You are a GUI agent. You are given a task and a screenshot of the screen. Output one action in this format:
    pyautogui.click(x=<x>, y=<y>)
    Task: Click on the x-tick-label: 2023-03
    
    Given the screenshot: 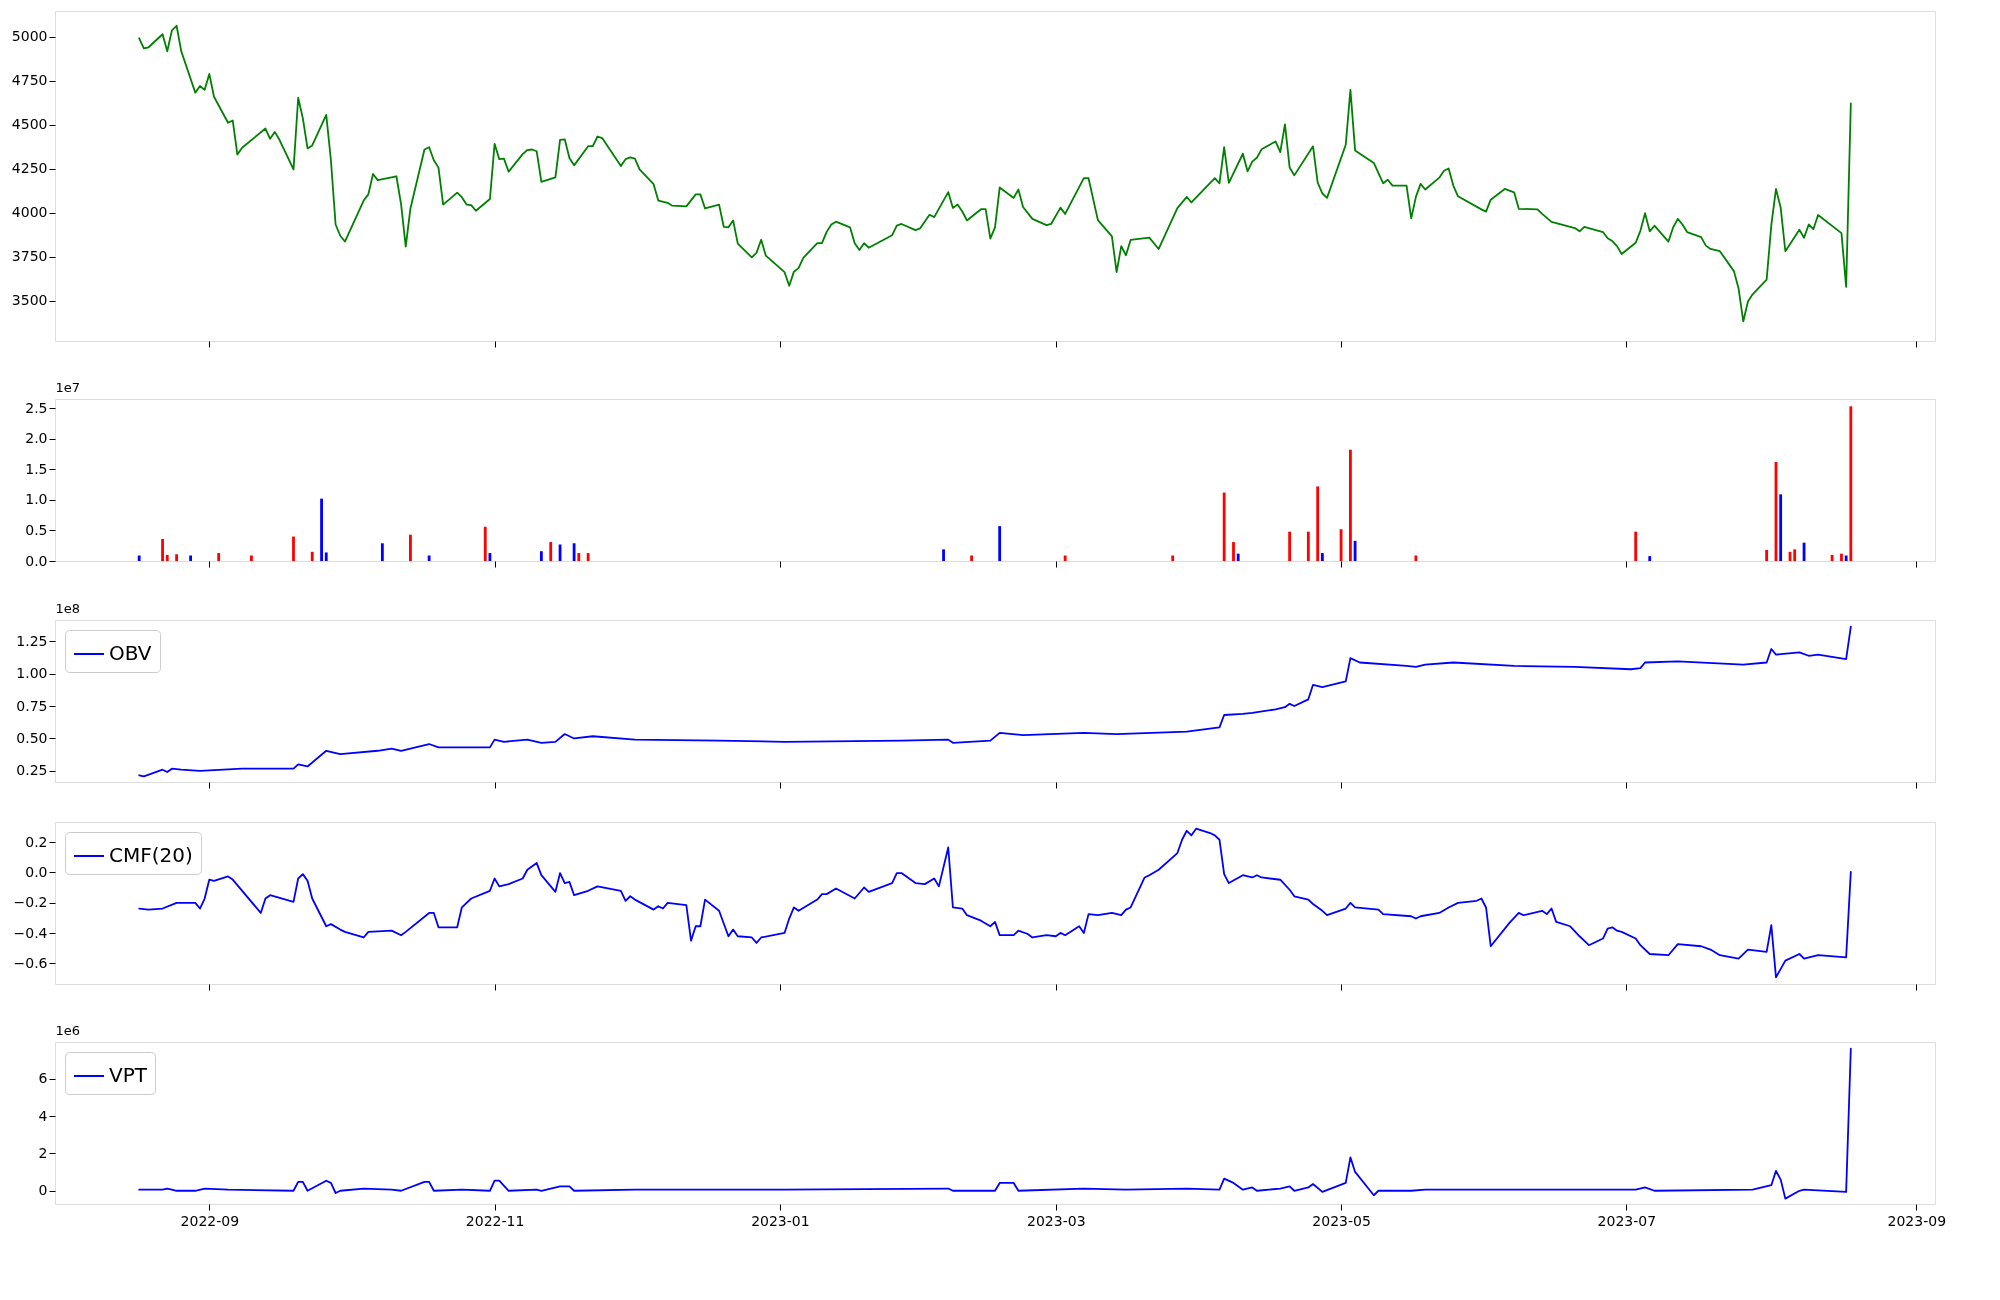 What is the action you would take?
    pyautogui.click(x=1056, y=1220)
    